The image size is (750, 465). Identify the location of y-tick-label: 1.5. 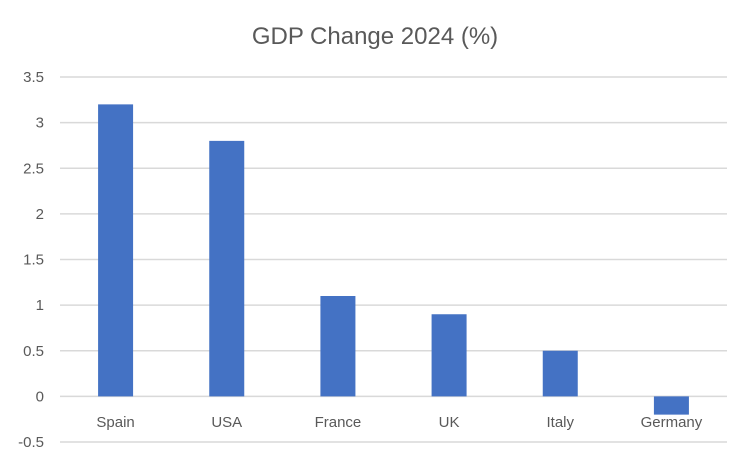
(33, 260).